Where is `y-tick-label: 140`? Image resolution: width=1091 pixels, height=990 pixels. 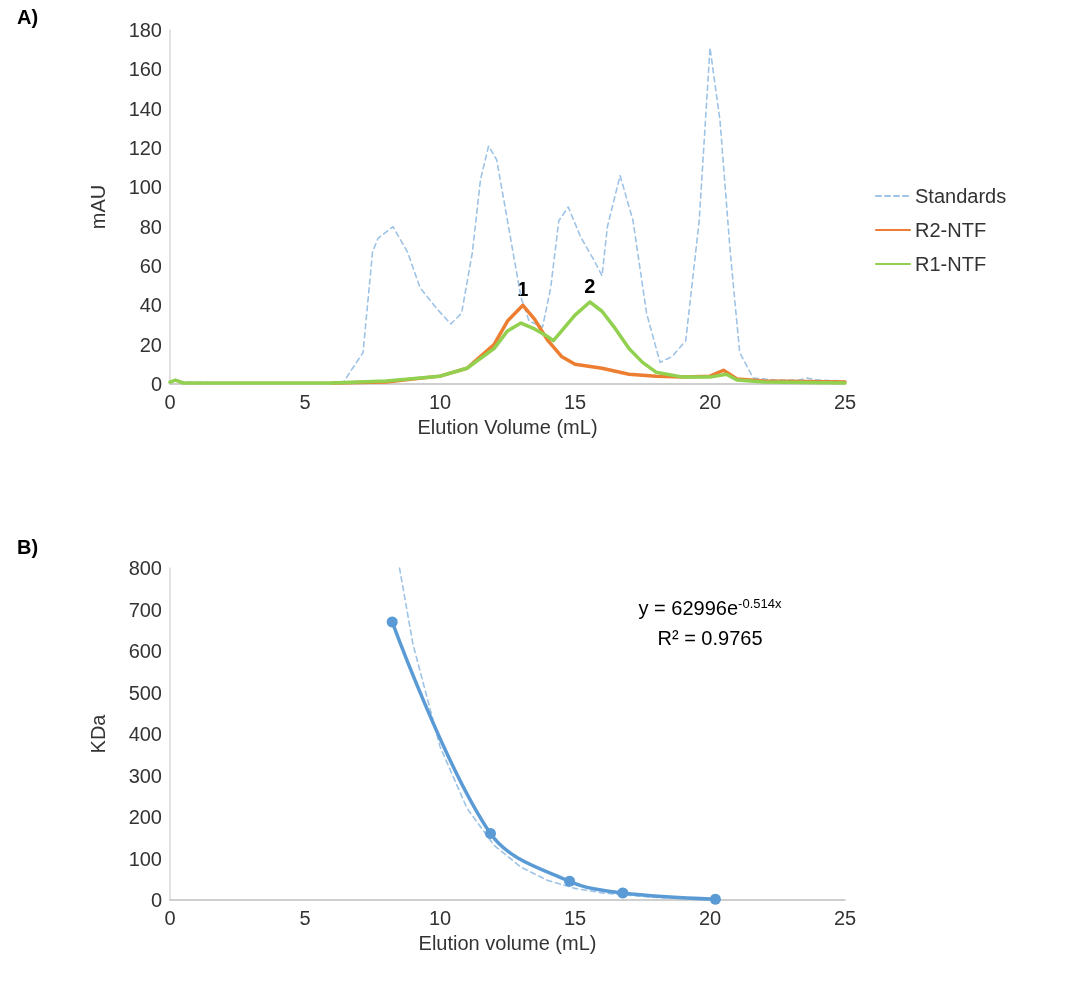 y-tick-label: 140 is located at coordinates (145, 108).